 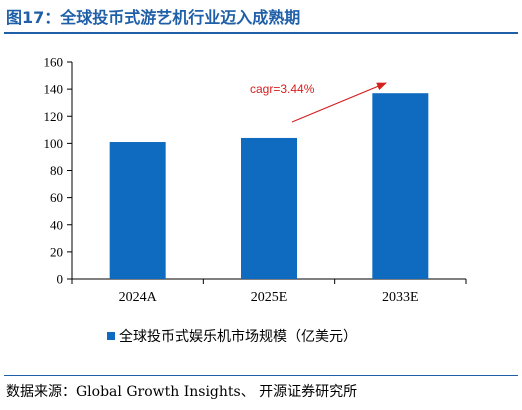 What do you see at coordinates (261, 375) in the screenshot?
I see `source-divider` at bounding box center [261, 375].